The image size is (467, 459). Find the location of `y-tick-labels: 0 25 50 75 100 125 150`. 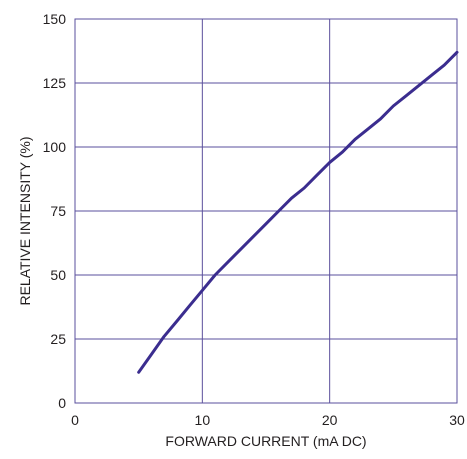

y-tick-labels: 0 25 50 75 100 125 150 is located at coordinates (55, 211).